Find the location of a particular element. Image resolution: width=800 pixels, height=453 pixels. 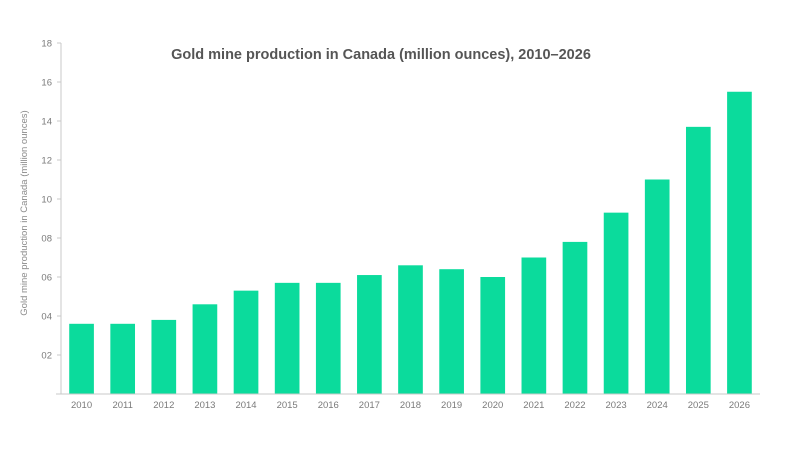

x-tick-label: 2010 is located at coordinates (81, 405).